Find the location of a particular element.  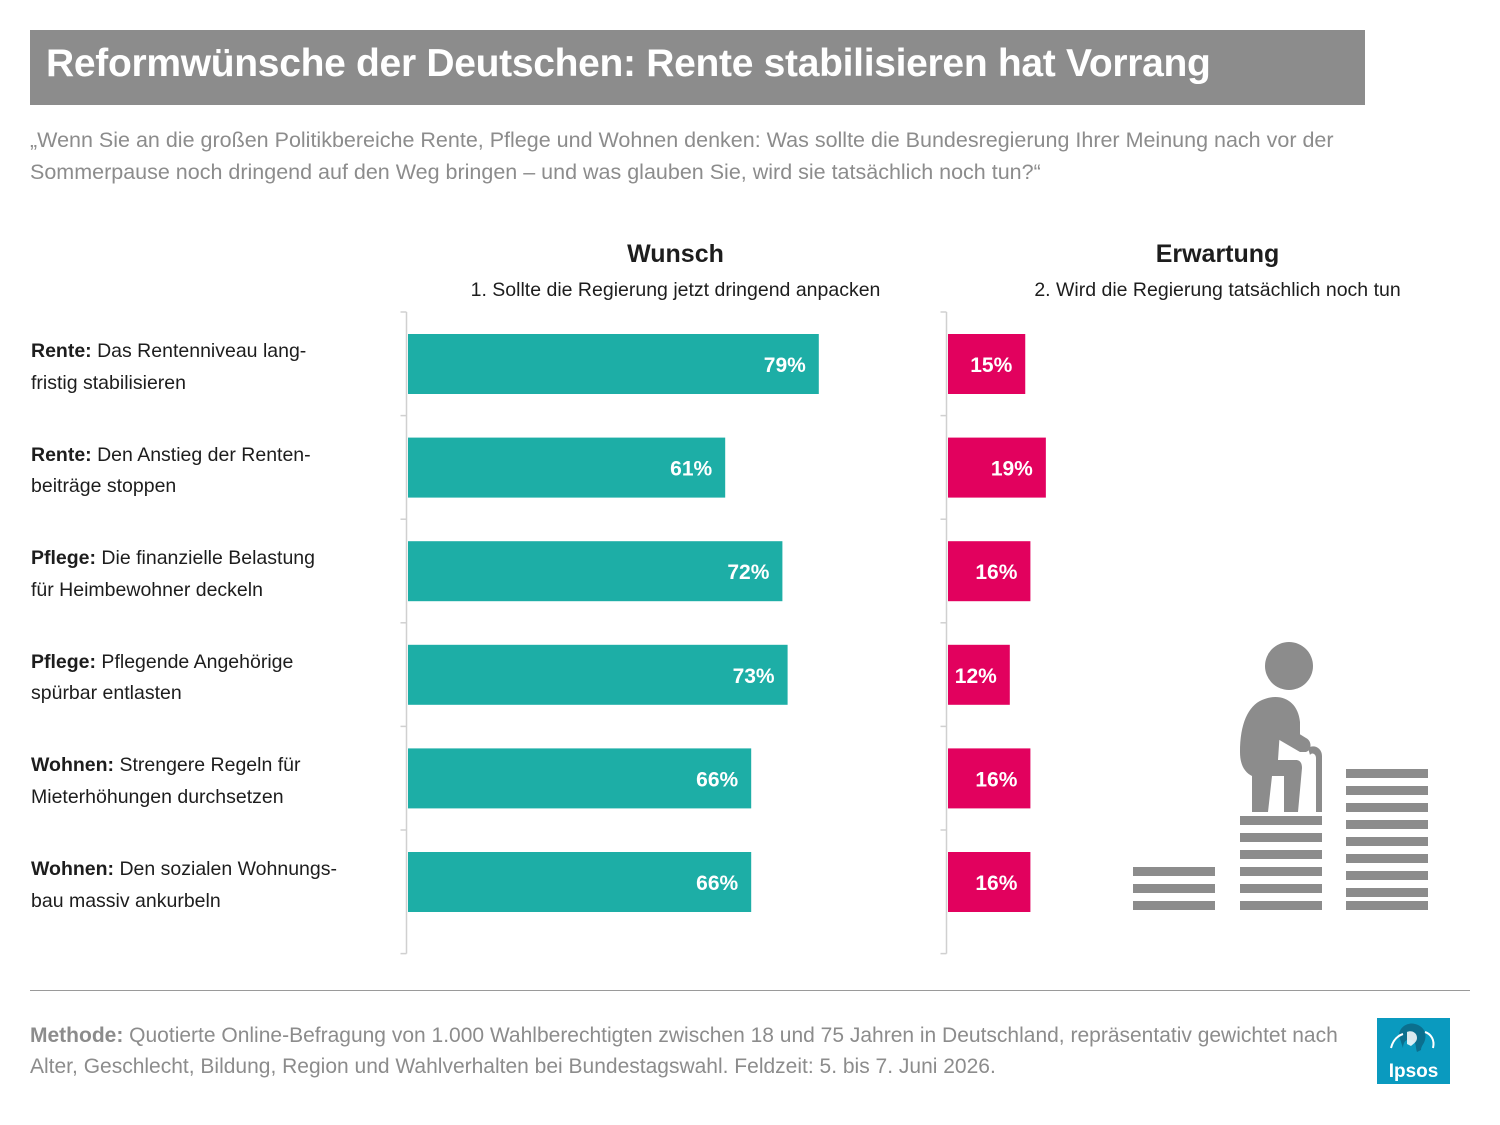

coin-stack-large-icon is located at coordinates (1387, 839).